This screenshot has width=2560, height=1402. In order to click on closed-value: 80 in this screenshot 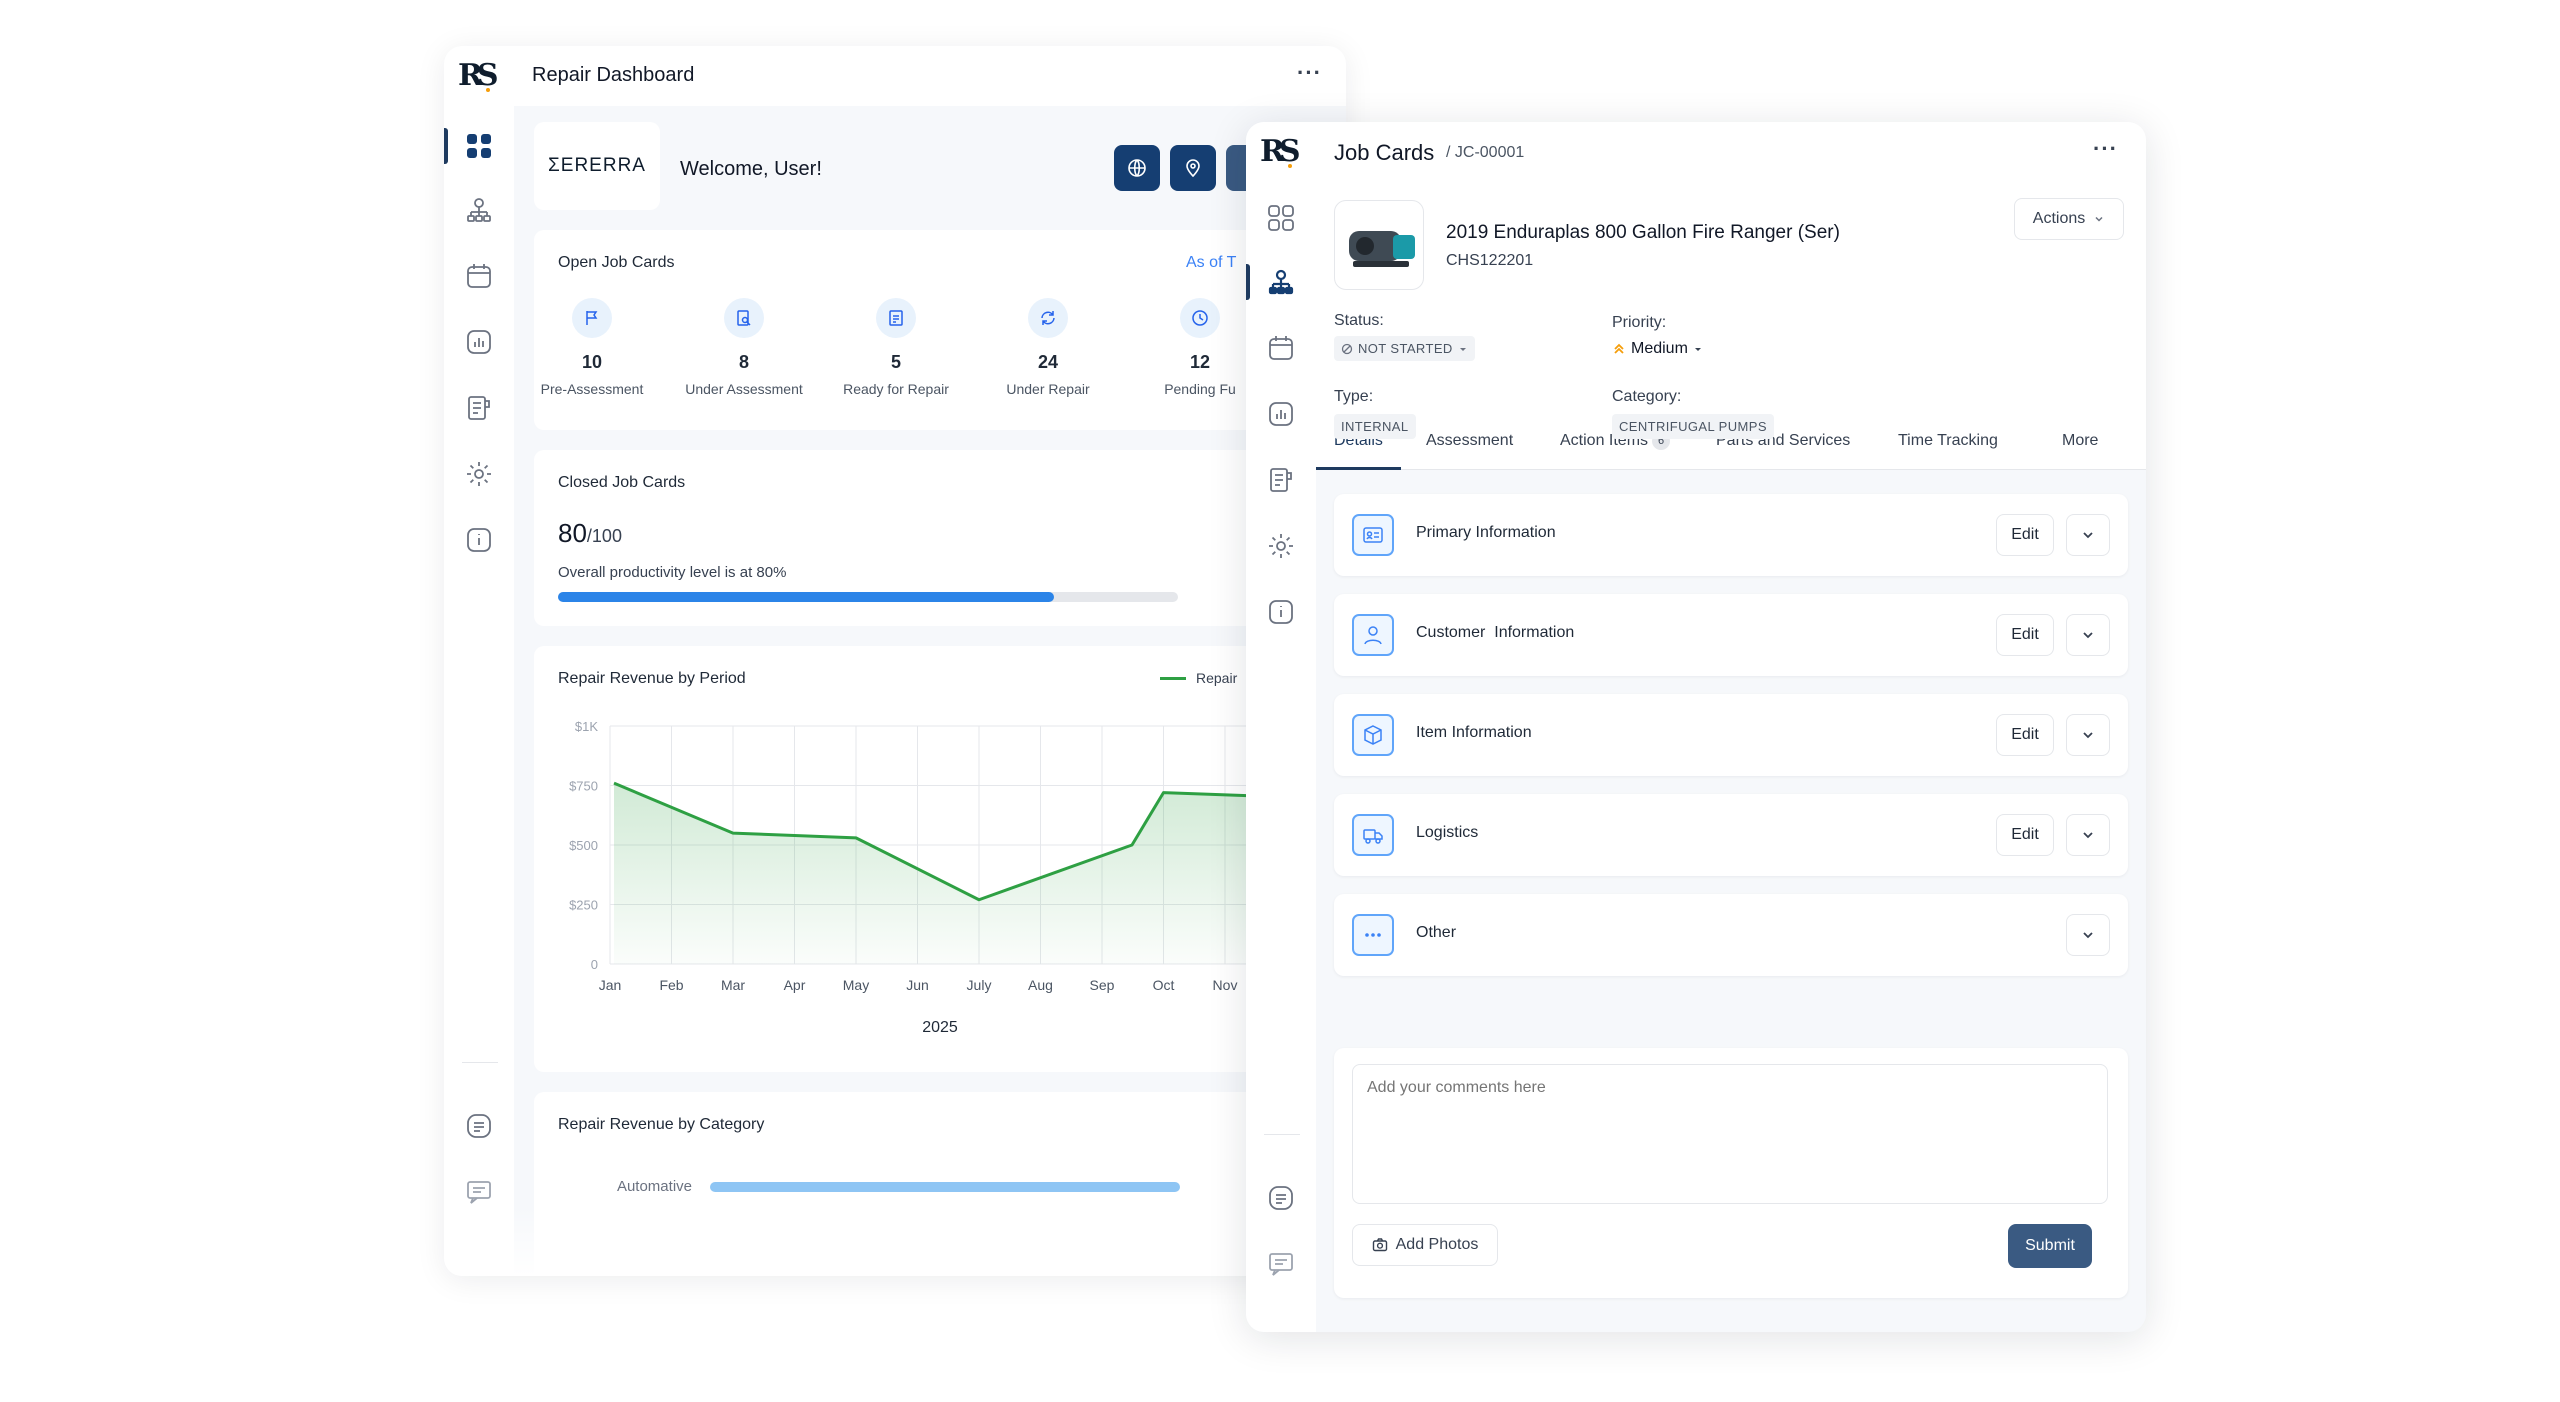, I will do `click(572, 533)`.